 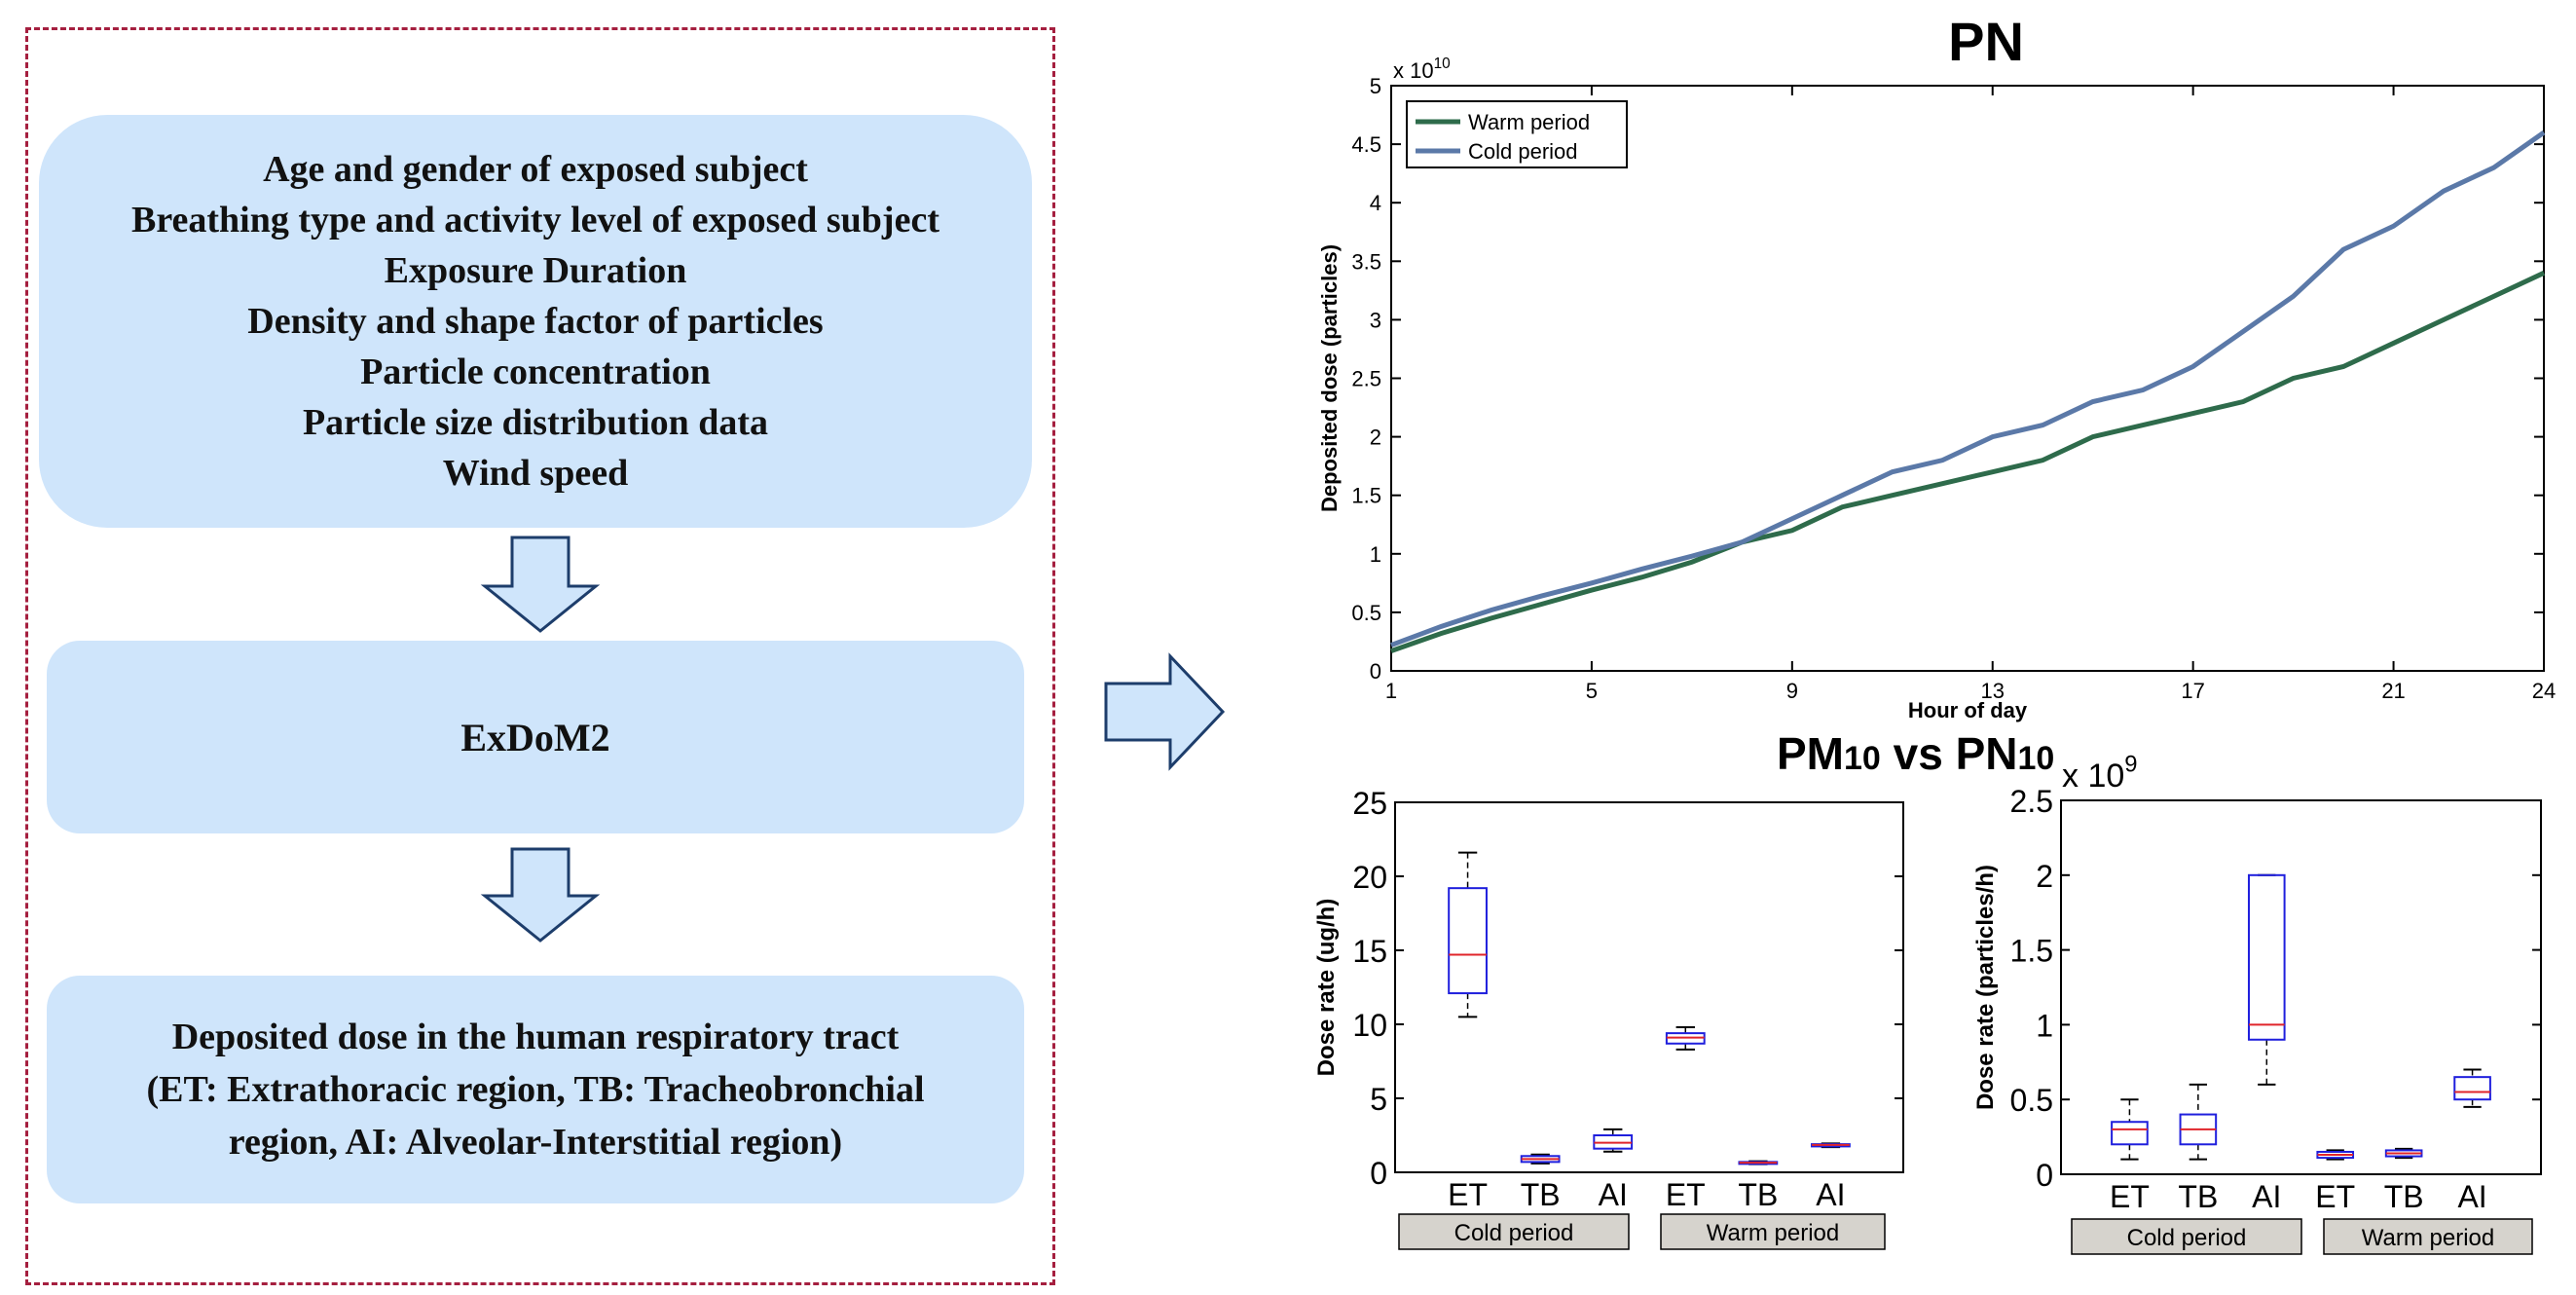 What do you see at coordinates (2544, 691) in the screenshot?
I see `x-tick-label: 24` at bounding box center [2544, 691].